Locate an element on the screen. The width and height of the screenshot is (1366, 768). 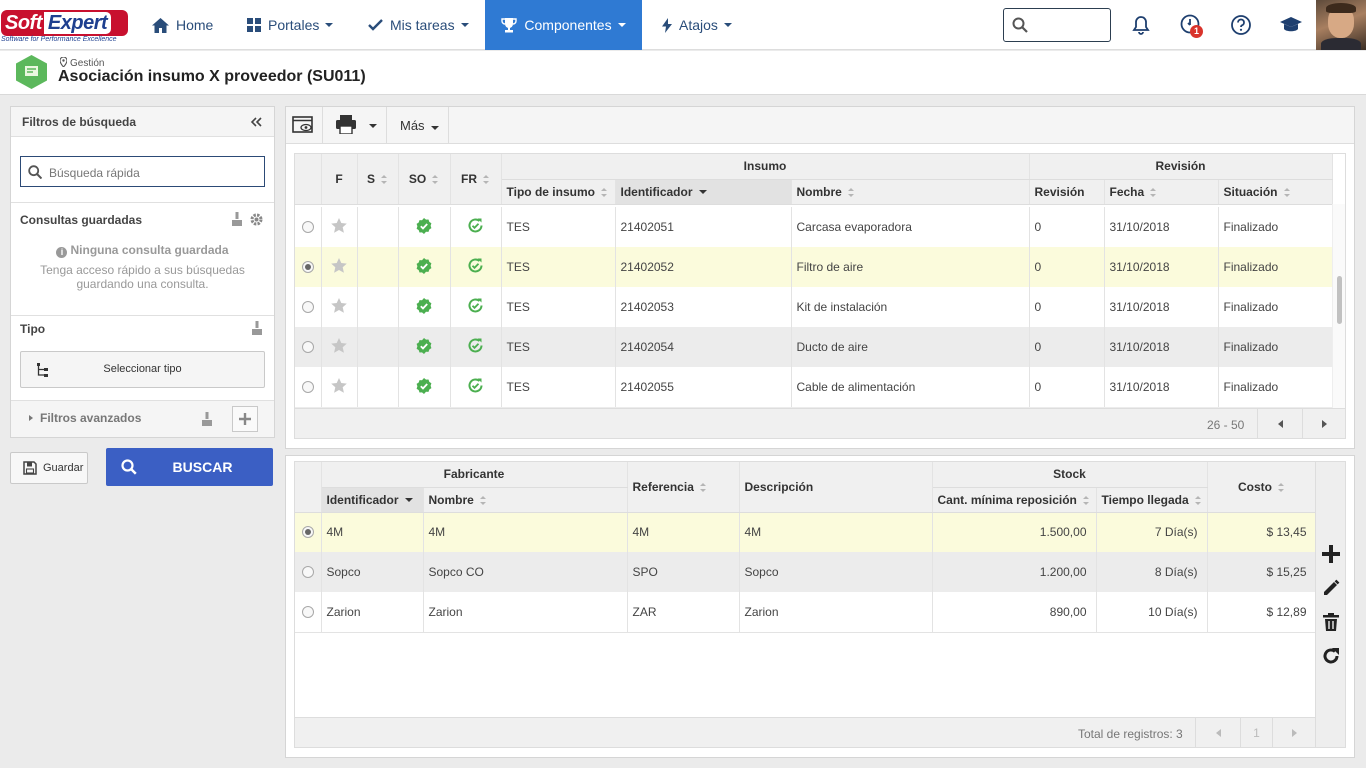
col-situacion: Situación is located at coordinates (1275, 192).